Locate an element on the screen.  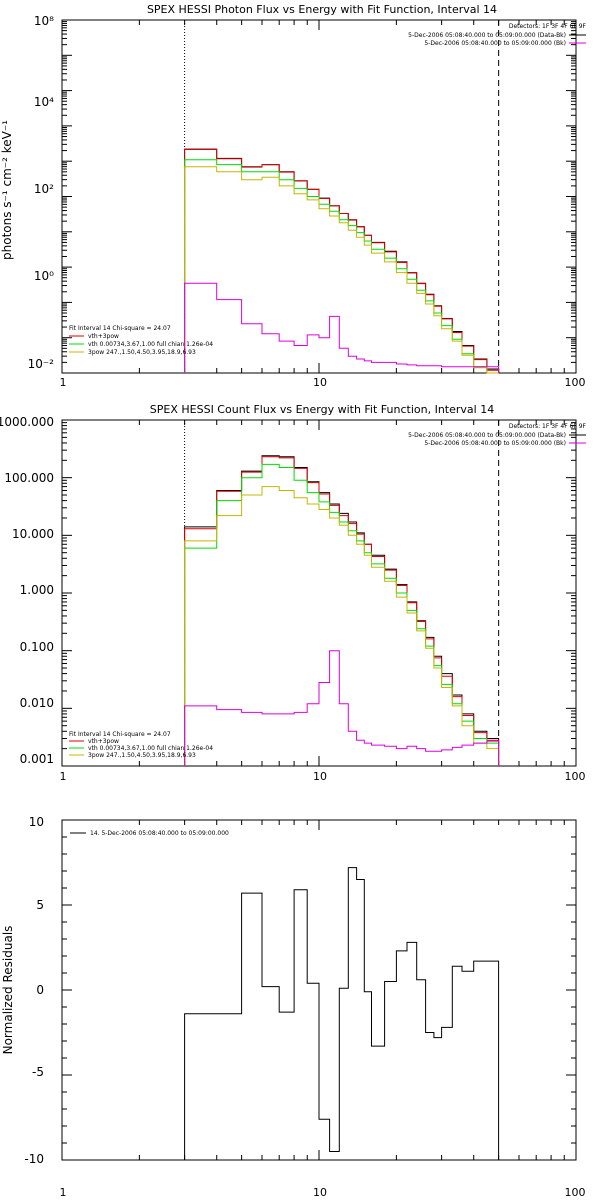
count-flux-x-tick-label: 1 is located at coordinates (63, 776).